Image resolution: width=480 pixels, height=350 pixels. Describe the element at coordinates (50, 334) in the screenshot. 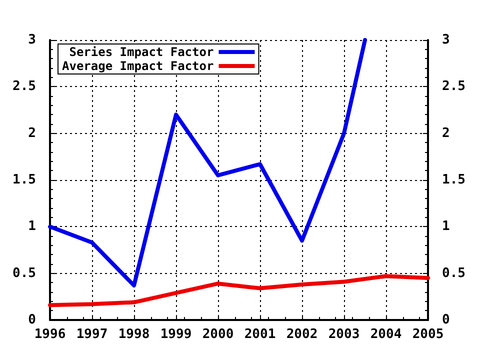

I see `x-tick-label: 1996` at that location.